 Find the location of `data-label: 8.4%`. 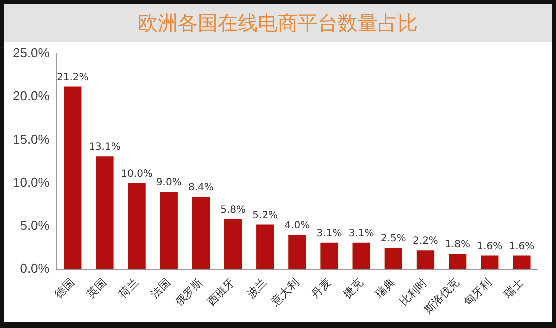

data-label: 8.4% is located at coordinates (201, 188).